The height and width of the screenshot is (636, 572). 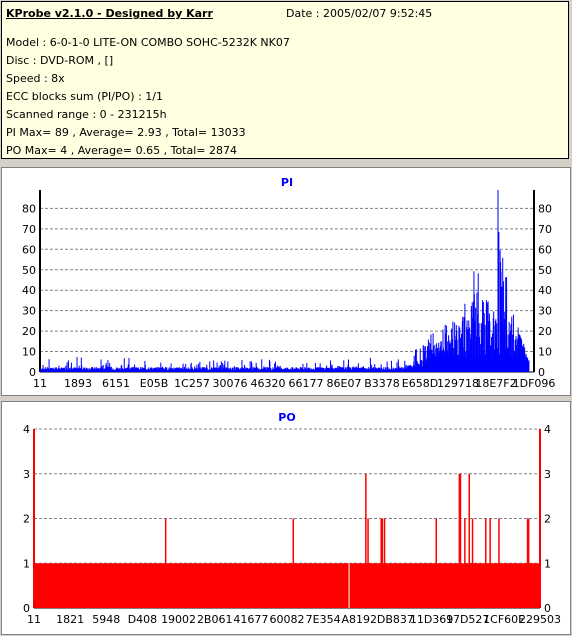 What do you see at coordinates (215, 619) in the screenshot?
I see `po-x-tick-label: 2B061` at bounding box center [215, 619].